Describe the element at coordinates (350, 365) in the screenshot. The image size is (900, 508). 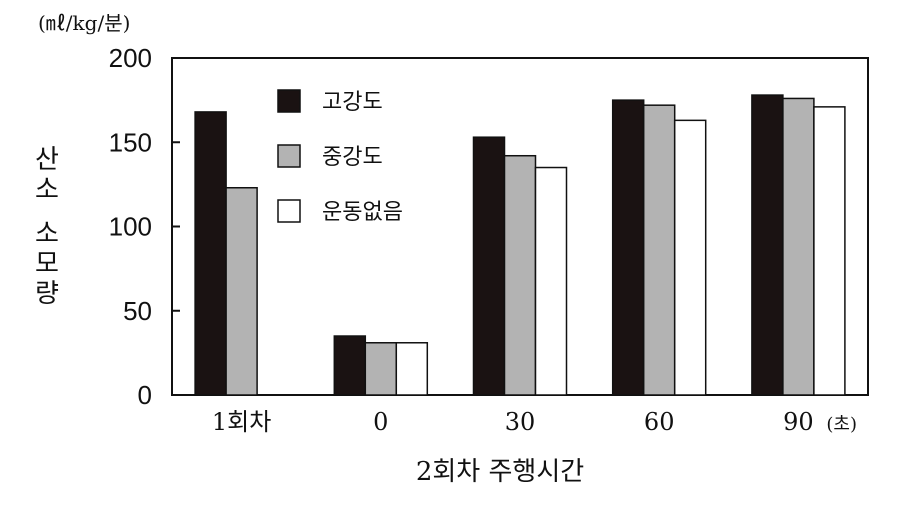
I see `bar-고강도-0` at that location.